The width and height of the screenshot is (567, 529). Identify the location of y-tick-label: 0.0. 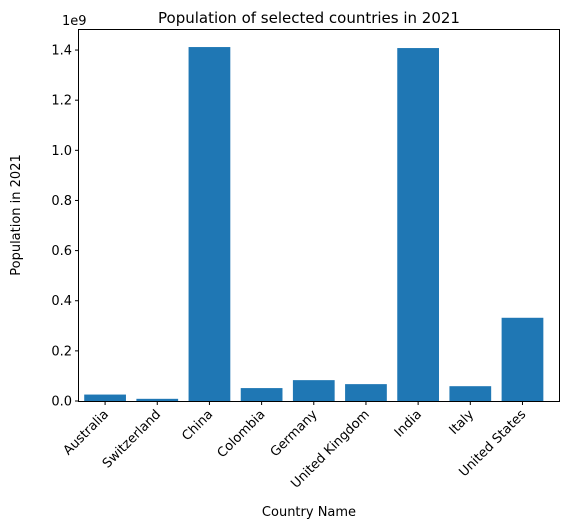
(61, 402).